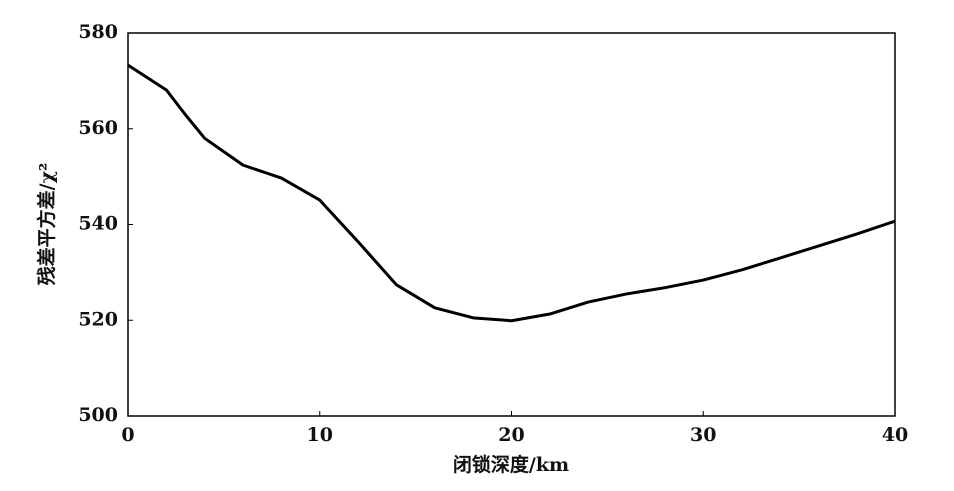 This screenshot has width=954, height=491. Describe the element at coordinates (703, 435) in the screenshot. I see `x-tick-label: 30` at that location.